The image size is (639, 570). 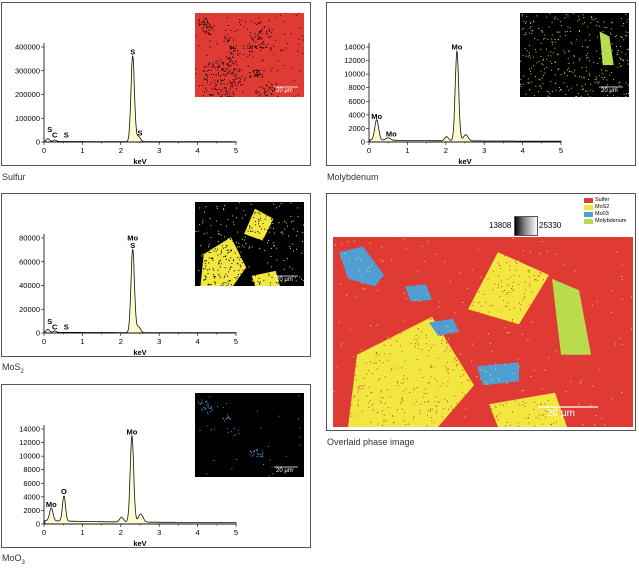 I want to click on mos2-map-drawing, so click(x=249, y=244).